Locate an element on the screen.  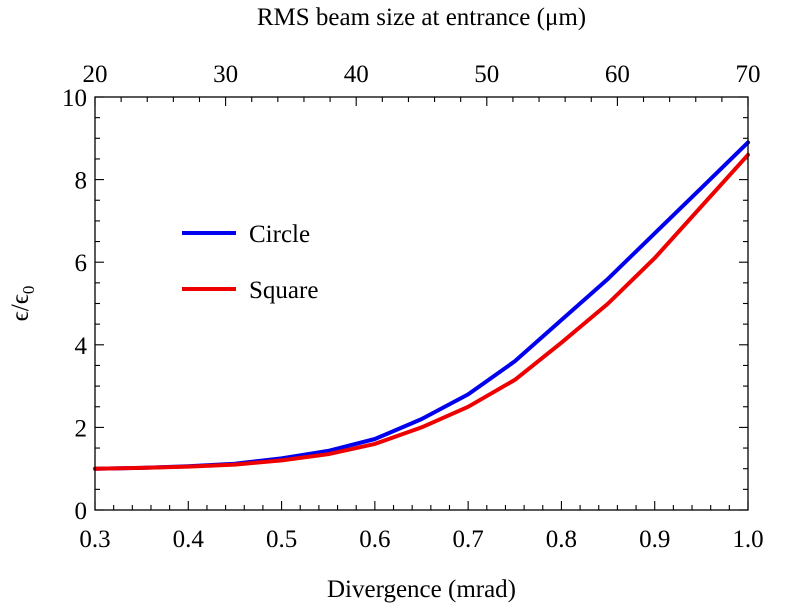
y-tick-label: 10 is located at coordinates (74, 98).